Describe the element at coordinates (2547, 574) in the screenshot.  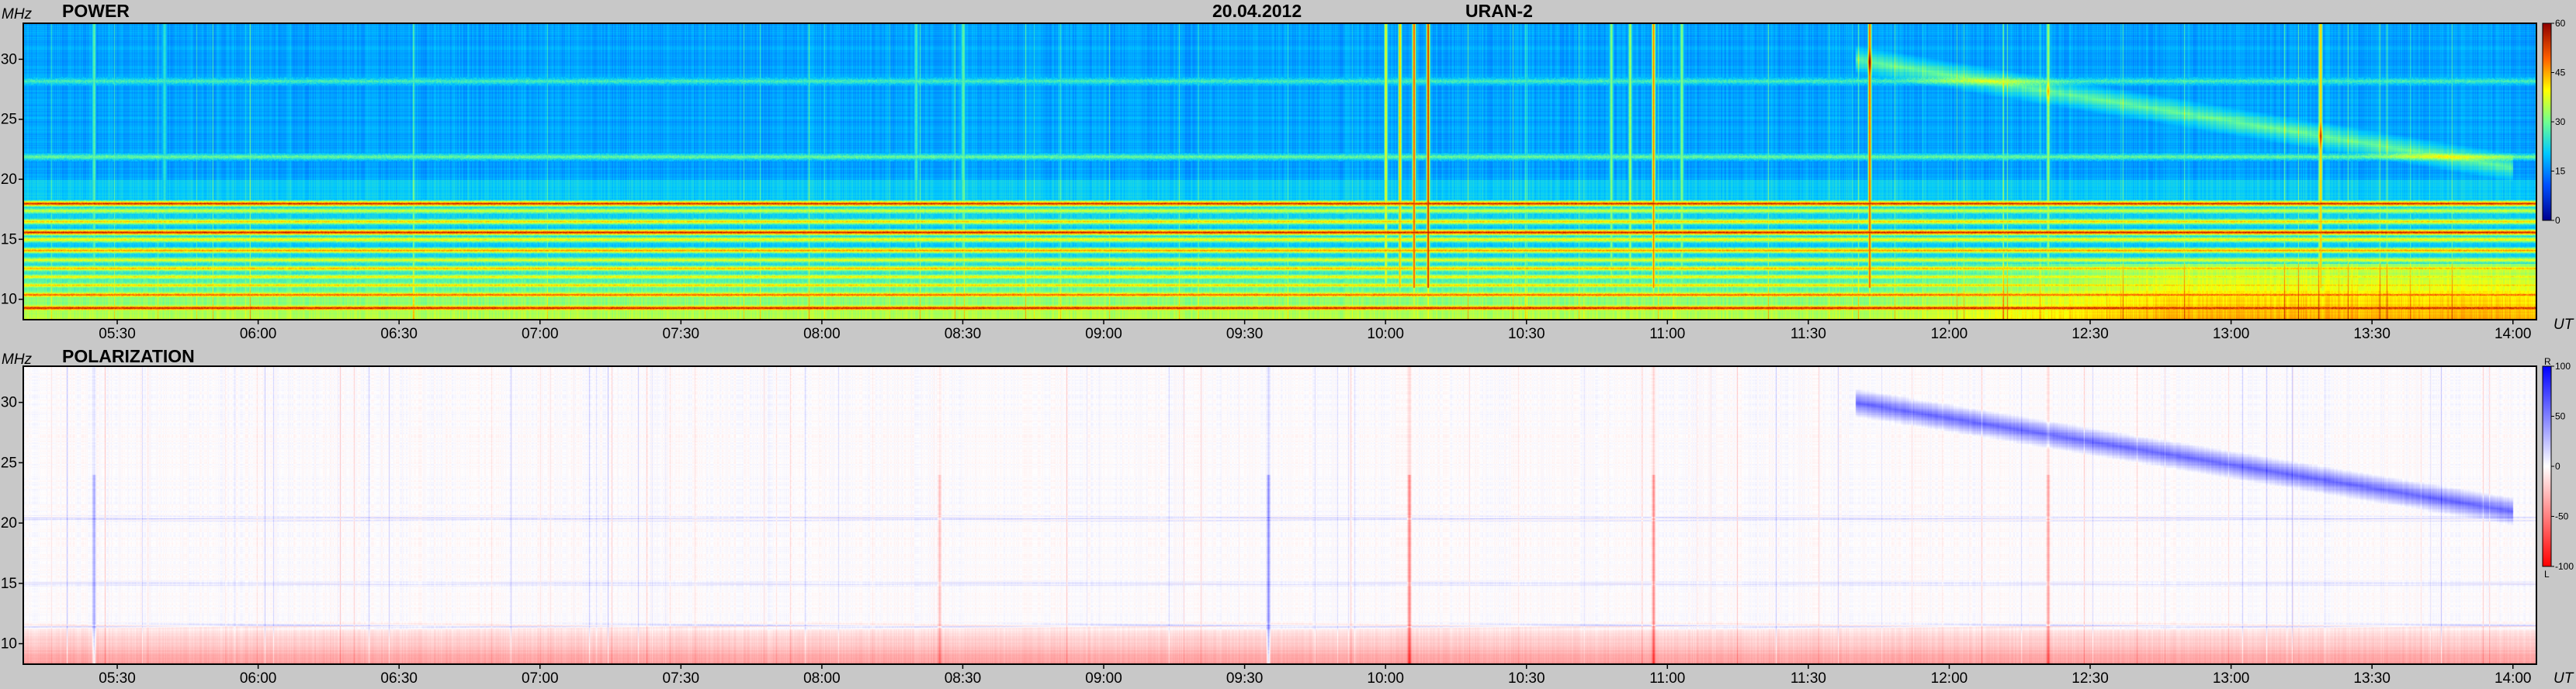
I see `colorbar-bottom-label: L` at that location.